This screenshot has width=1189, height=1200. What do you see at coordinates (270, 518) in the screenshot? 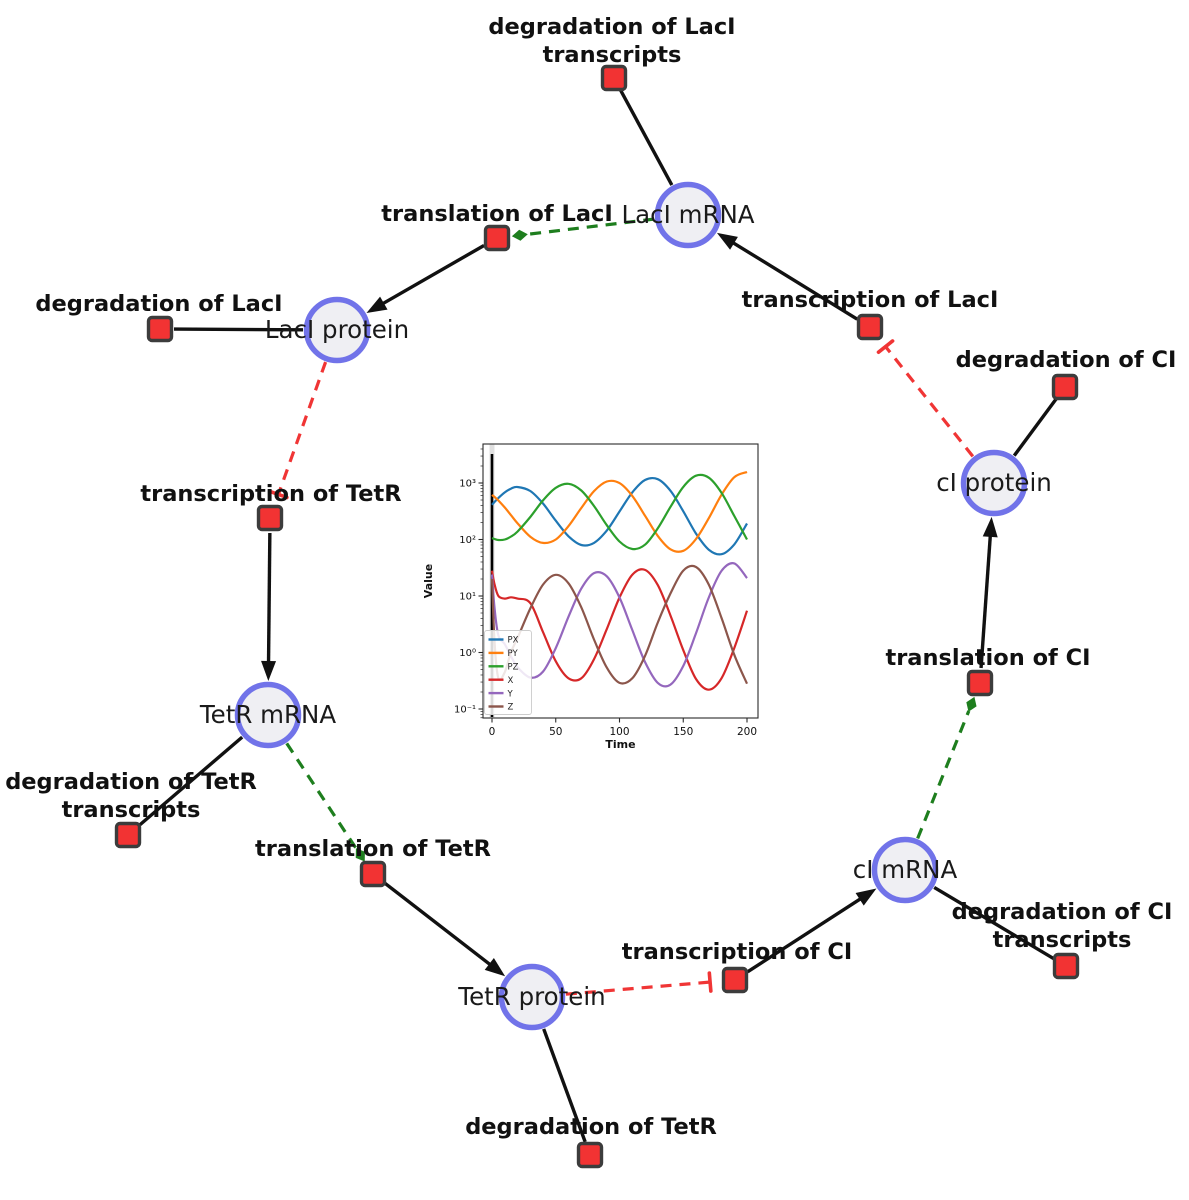
I see `reaction-node-transcription-tetr` at bounding box center [270, 518].